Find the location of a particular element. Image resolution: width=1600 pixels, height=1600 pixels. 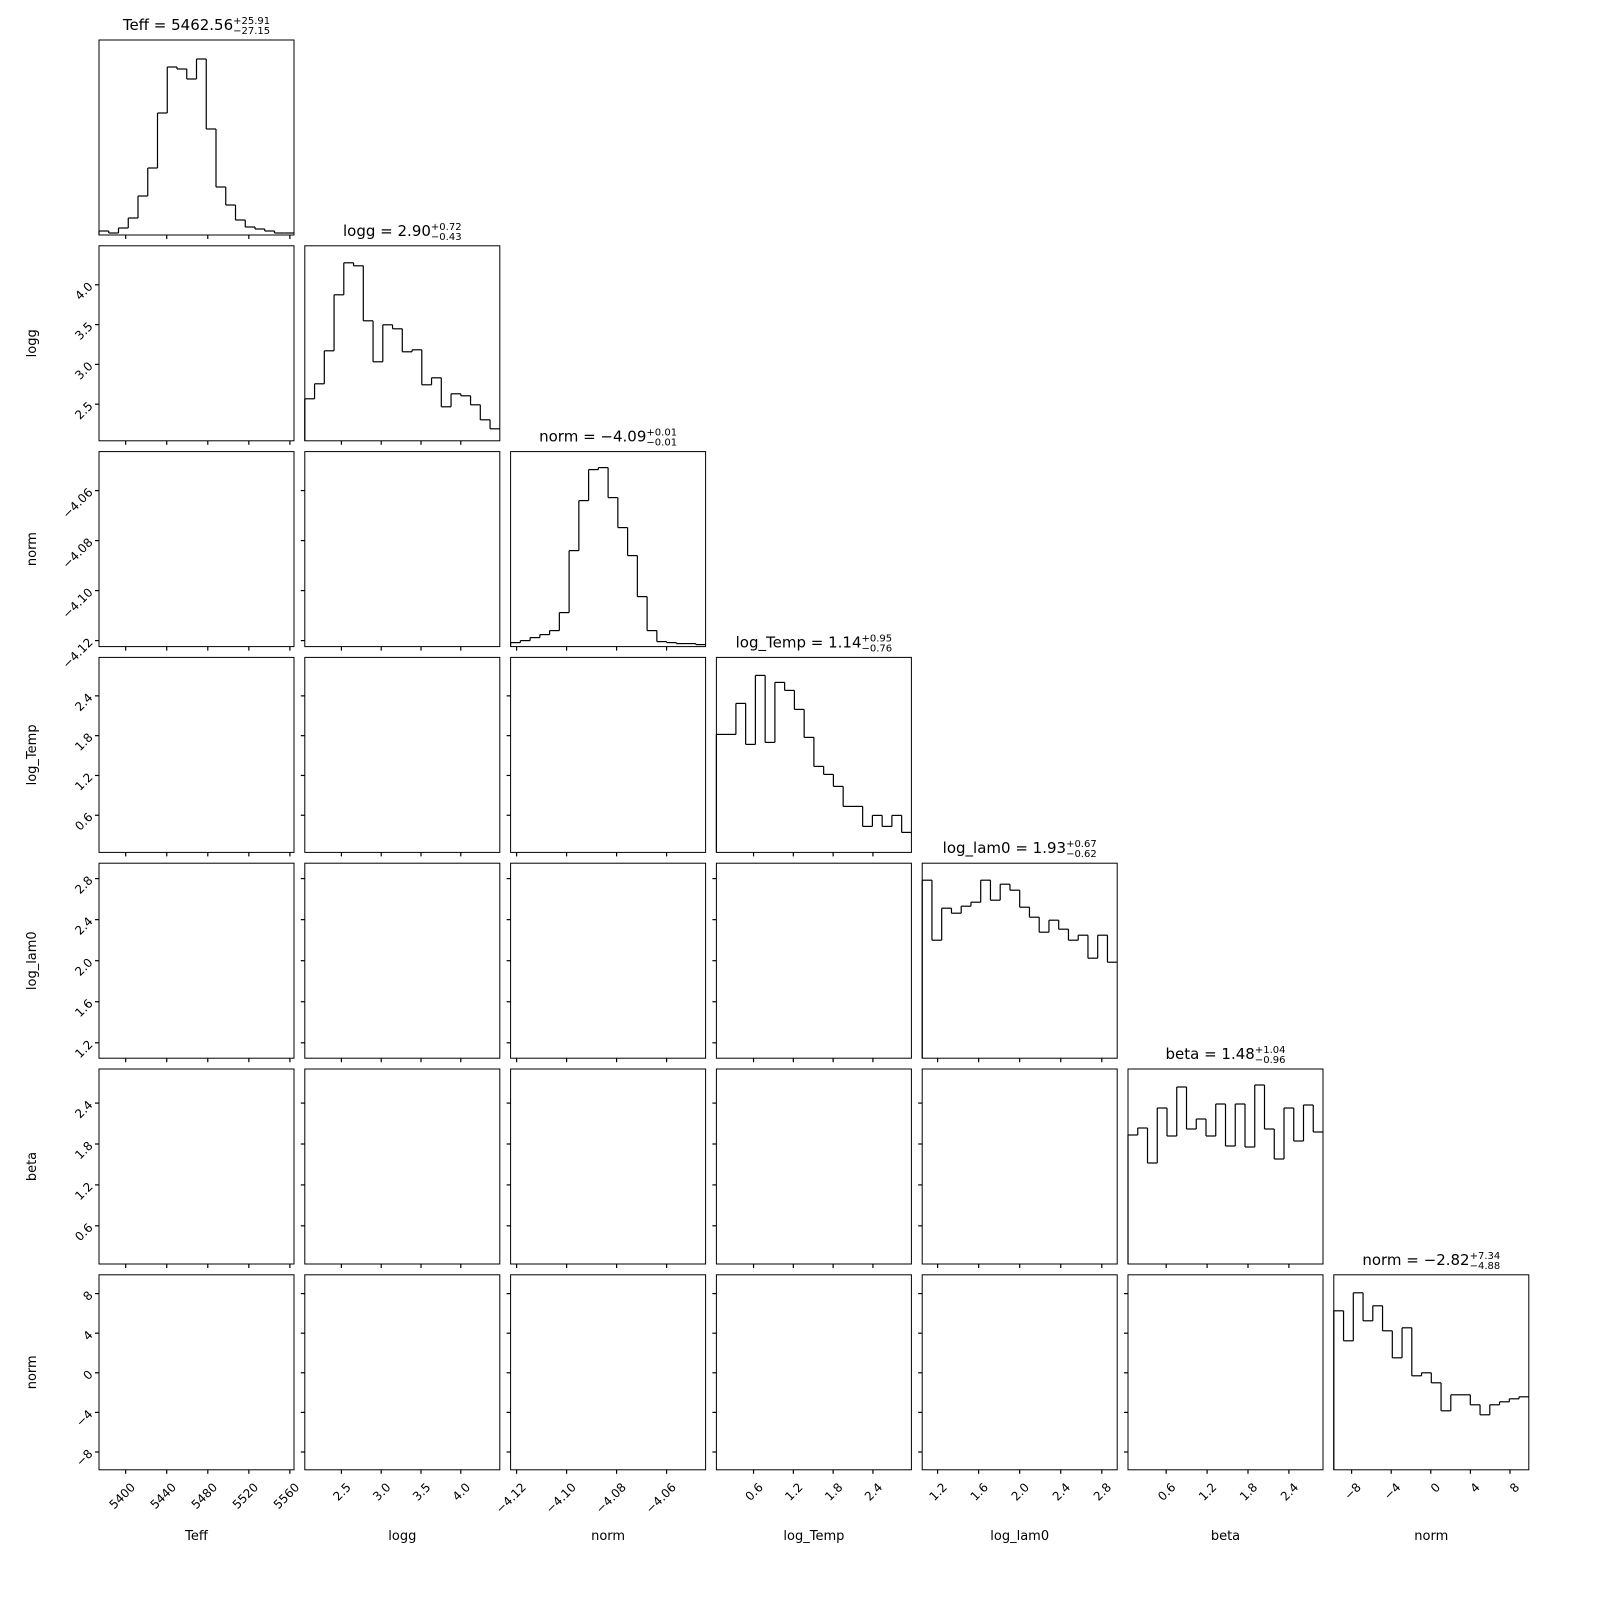

x-tick-label: 8 is located at coordinates (1514, 1487).